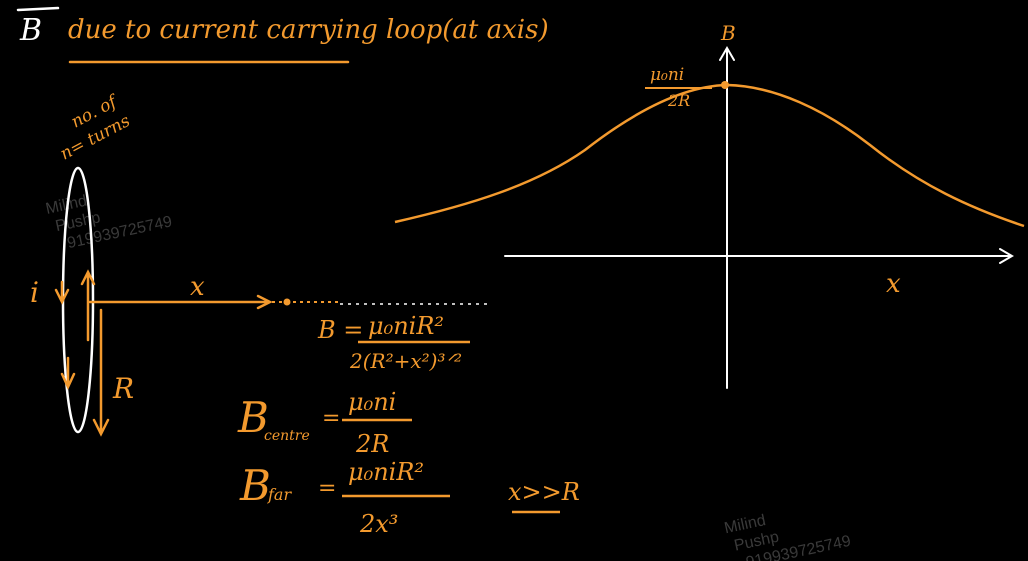 The width and height of the screenshot is (1028, 561). What do you see at coordinates (287, 436) in the screenshot?
I see `centre-subscript: centre` at bounding box center [287, 436].